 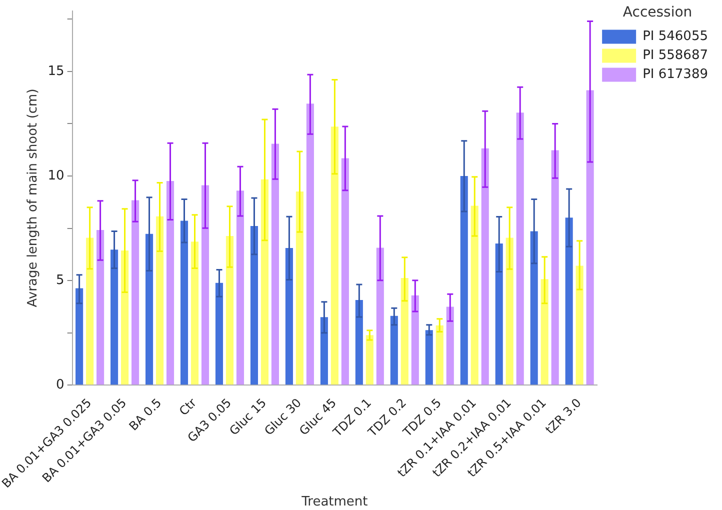 I want to click on y-tick-label: 15, so click(x=56, y=71).